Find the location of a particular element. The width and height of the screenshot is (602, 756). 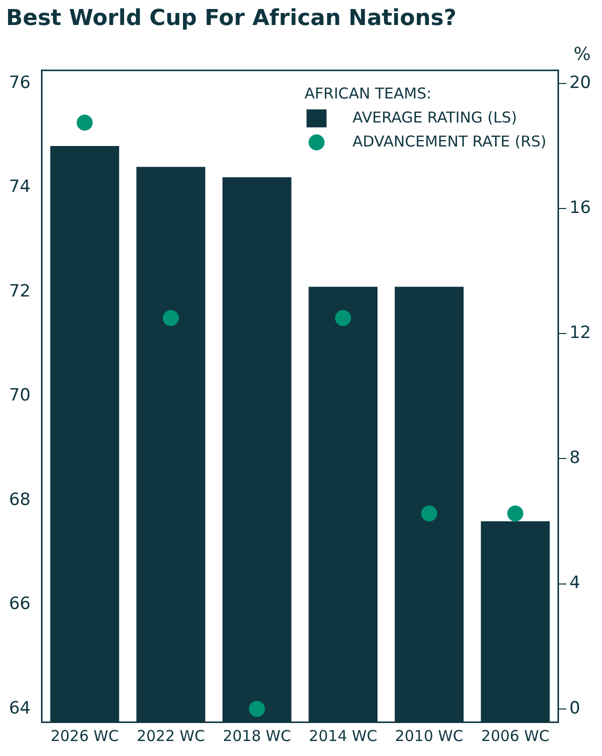

legend-label: ADVANCEMENT RATE (RS) is located at coordinates (449, 141).